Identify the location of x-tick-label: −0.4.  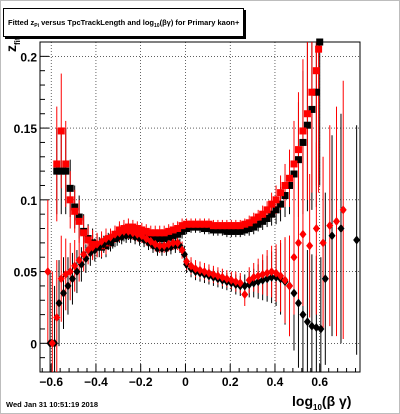
(96, 382).